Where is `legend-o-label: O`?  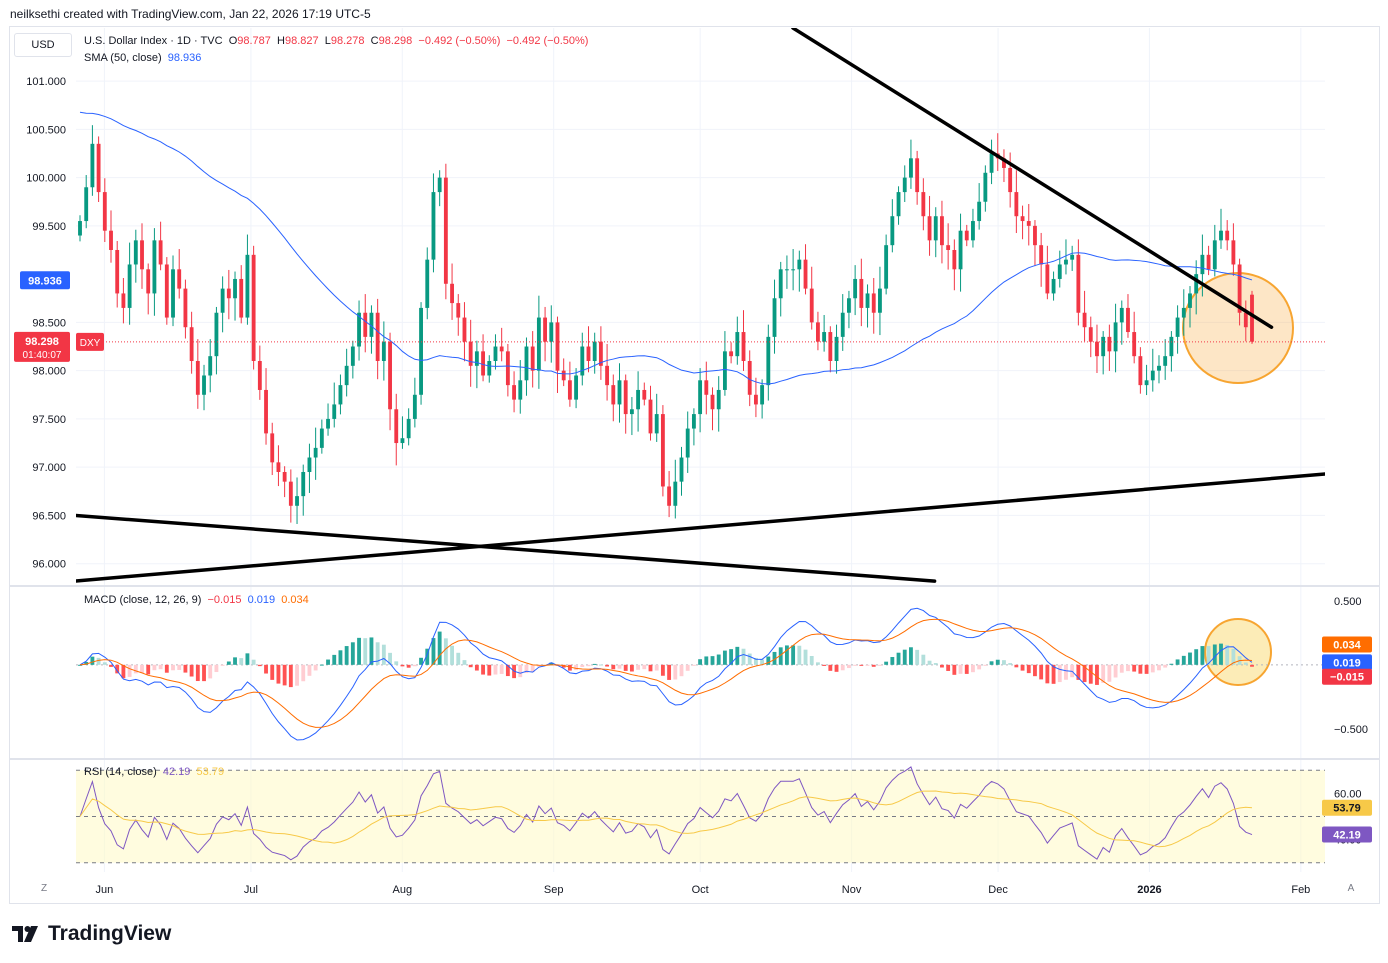 legend-o-label: O is located at coordinates (233, 41).